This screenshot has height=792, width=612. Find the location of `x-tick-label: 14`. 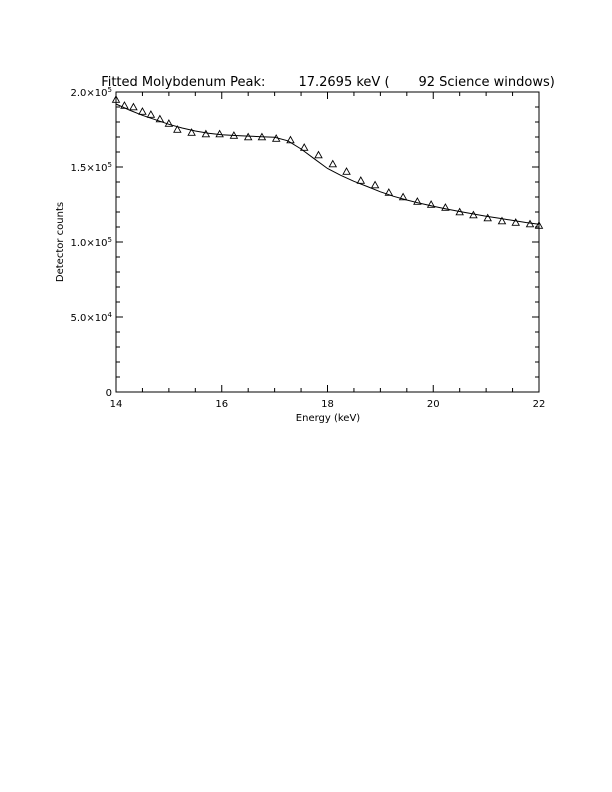

x-tick-label: 14 is located at coordinates (116, 404).